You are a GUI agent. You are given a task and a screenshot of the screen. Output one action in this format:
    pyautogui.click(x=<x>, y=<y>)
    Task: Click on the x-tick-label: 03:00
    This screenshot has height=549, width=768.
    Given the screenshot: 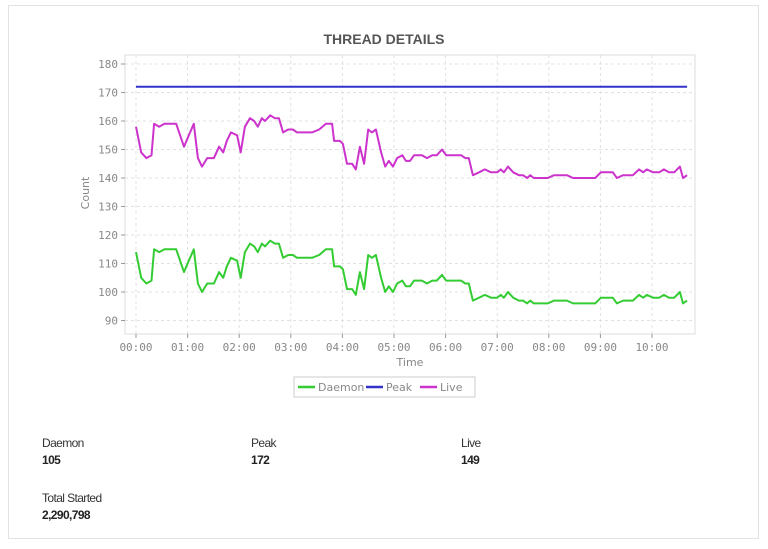 What is the action you would take?
    pyautogui.click(x=290, y=347)
    